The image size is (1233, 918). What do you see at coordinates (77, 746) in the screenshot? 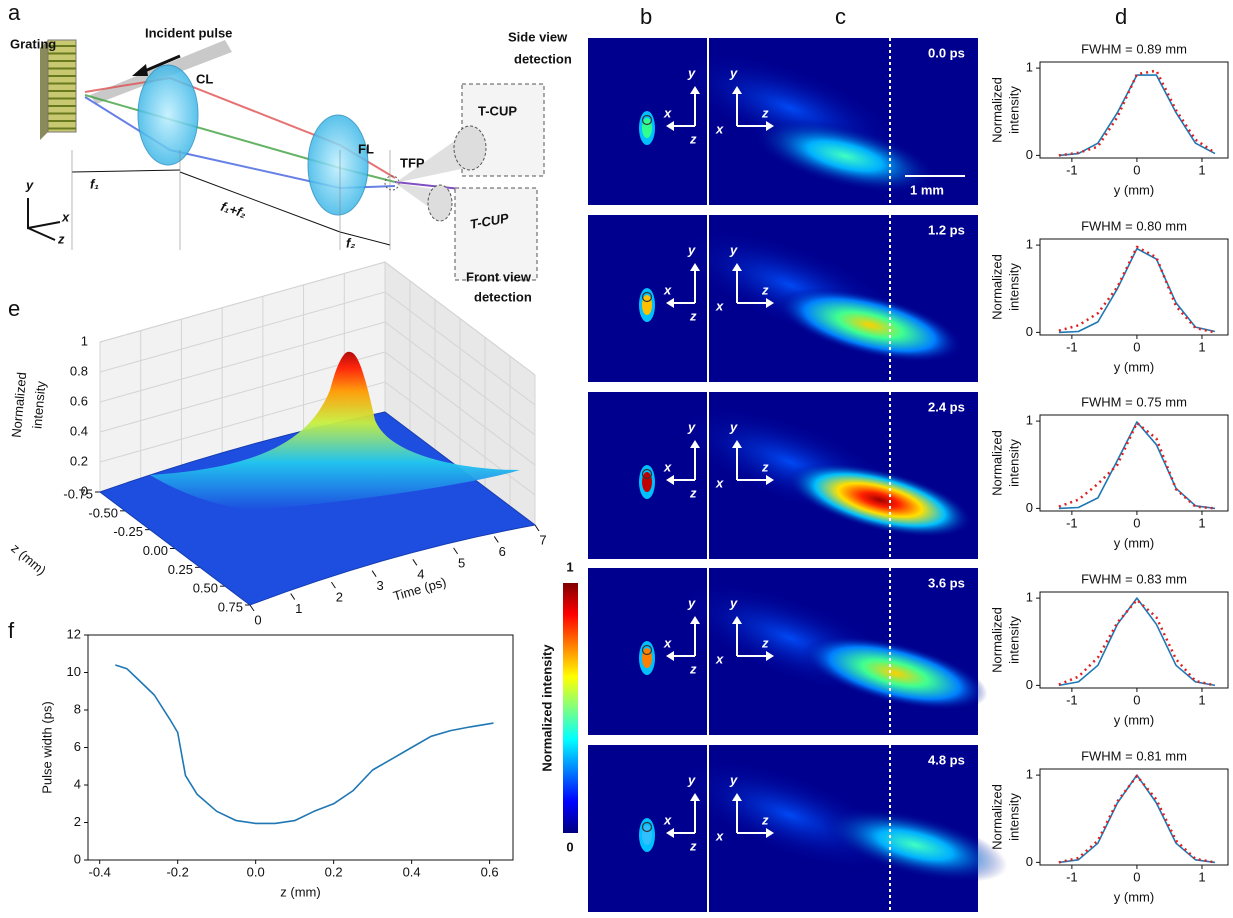
I see `y-tick-label: 6` at bounding box center [77, 746].